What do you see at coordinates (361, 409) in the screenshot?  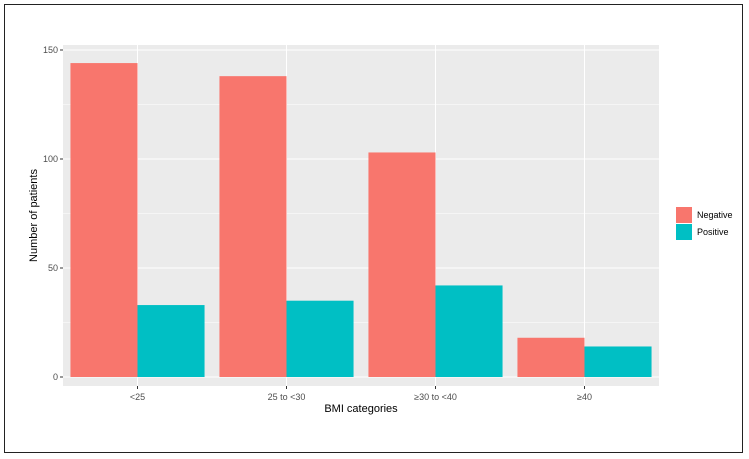 I see `x-axis-title: BMI categories` at bounding box center [361, 409].